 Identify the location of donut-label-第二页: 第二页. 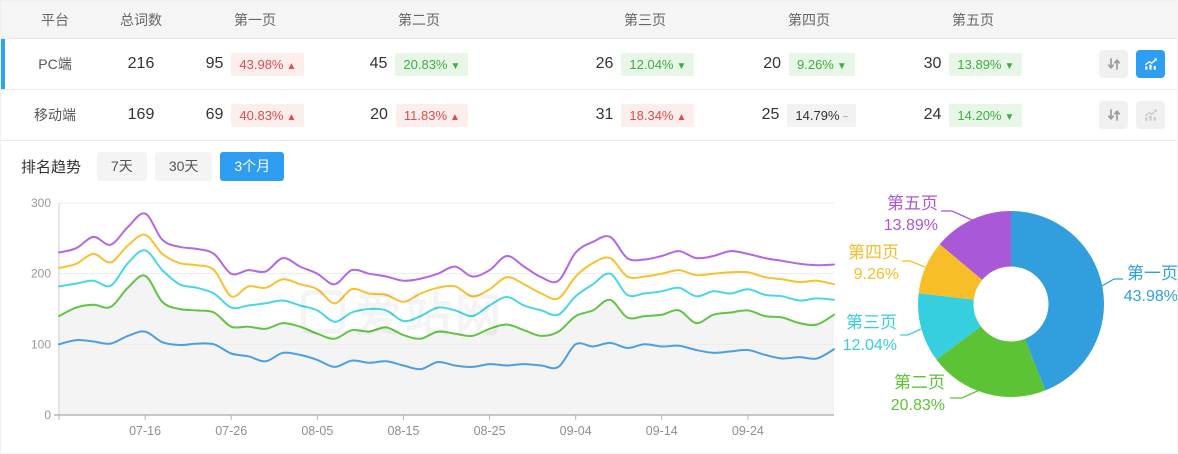
(919, 382).